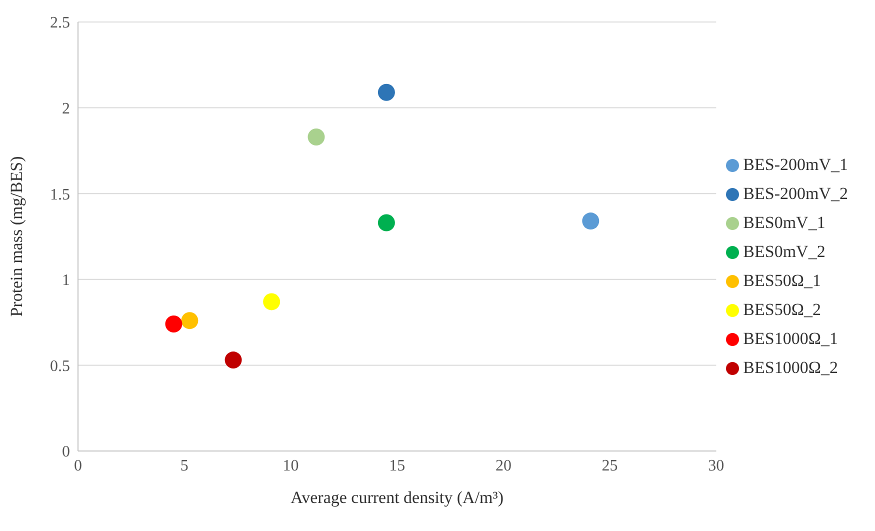 Image resolution: width=875 pixels, height=531 pixels. What do you see at coordinates (784, 251) in the screenshot?
I see `legend-label: BES0mV_2` at bounding box center [784, 251].